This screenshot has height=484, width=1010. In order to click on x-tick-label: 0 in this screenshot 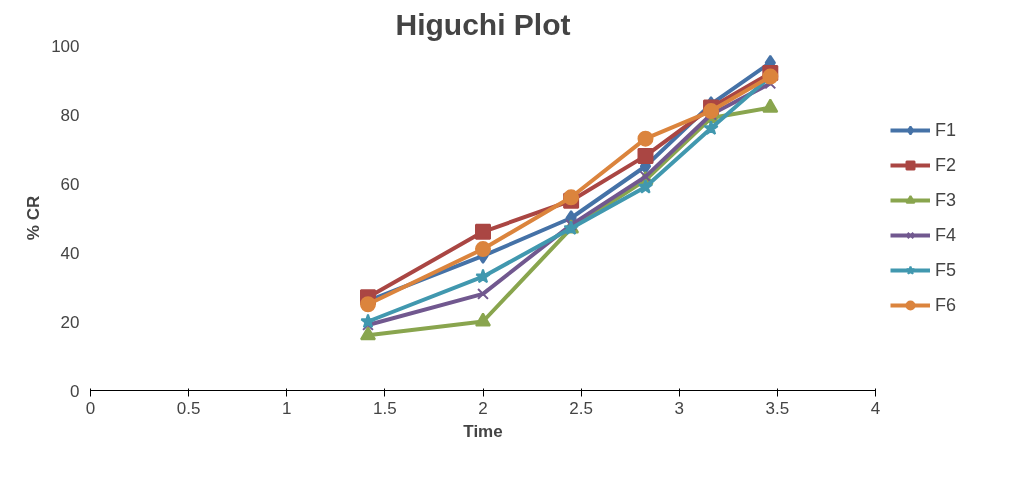, I will do `click(90, 408)`.